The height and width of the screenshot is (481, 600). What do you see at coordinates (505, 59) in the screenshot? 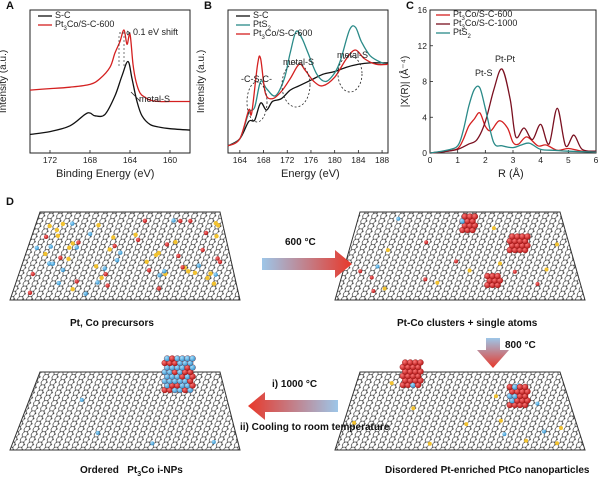
I see `annotation-pt-pt: Pt-Pt` at bounding box center [505, 59].